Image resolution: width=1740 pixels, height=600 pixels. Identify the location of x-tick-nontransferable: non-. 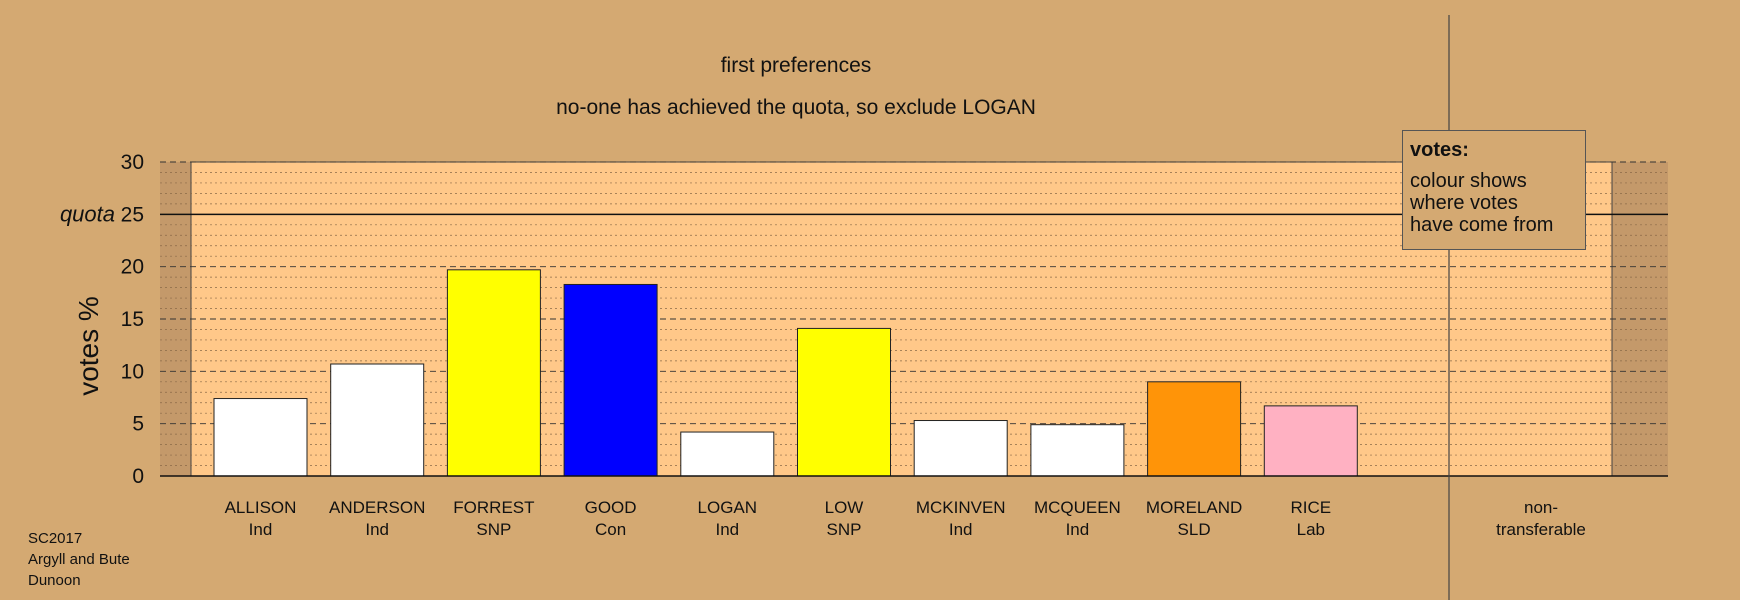
(1541, 507).